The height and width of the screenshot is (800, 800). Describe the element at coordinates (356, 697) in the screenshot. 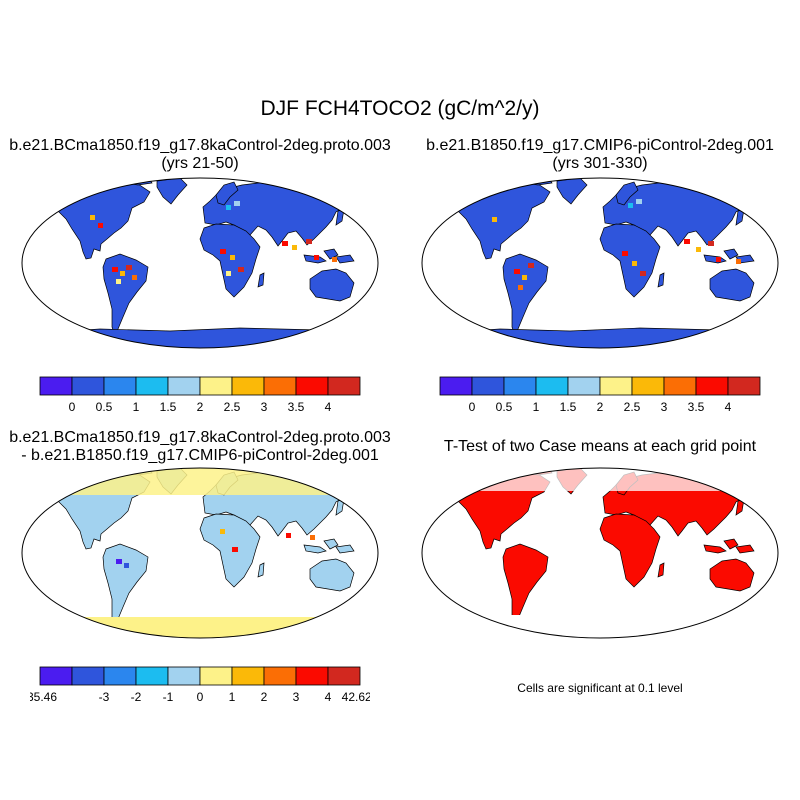

I see `colorbar-label: 42.629` at that location.